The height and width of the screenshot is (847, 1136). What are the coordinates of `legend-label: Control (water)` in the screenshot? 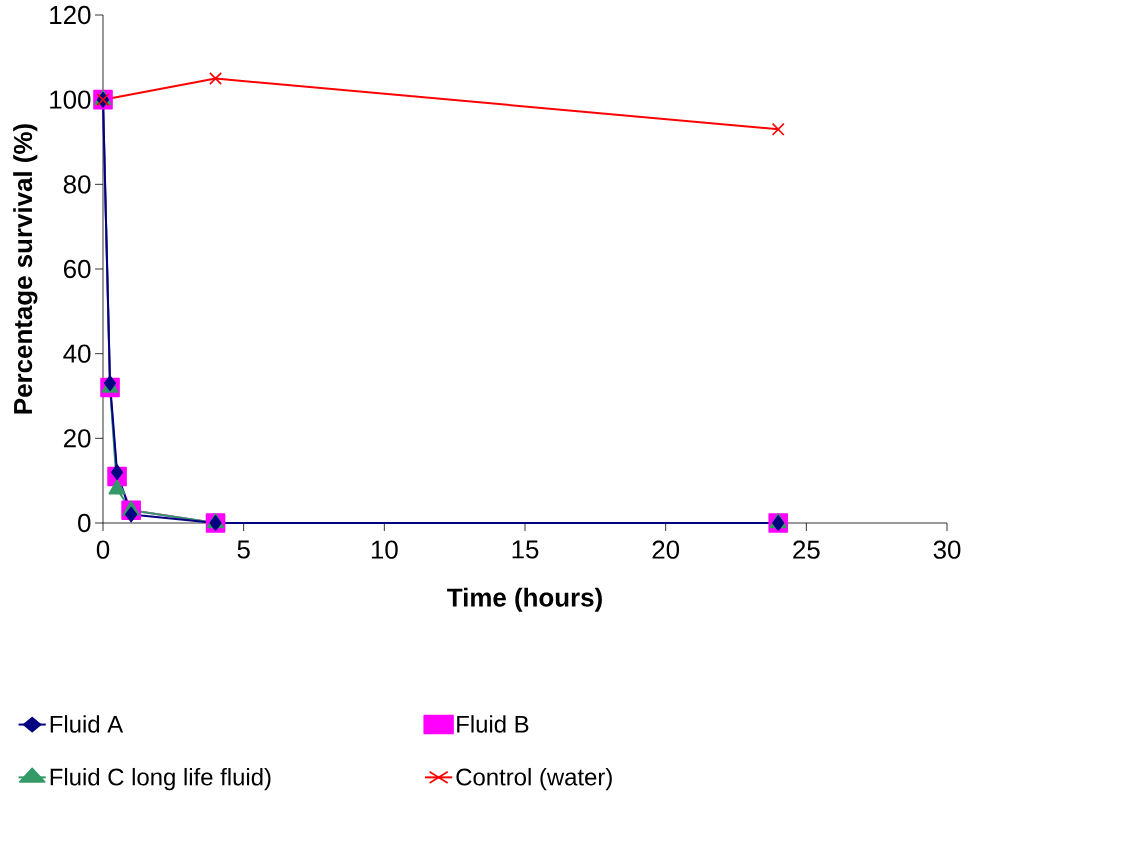 It's located at (534, 779).